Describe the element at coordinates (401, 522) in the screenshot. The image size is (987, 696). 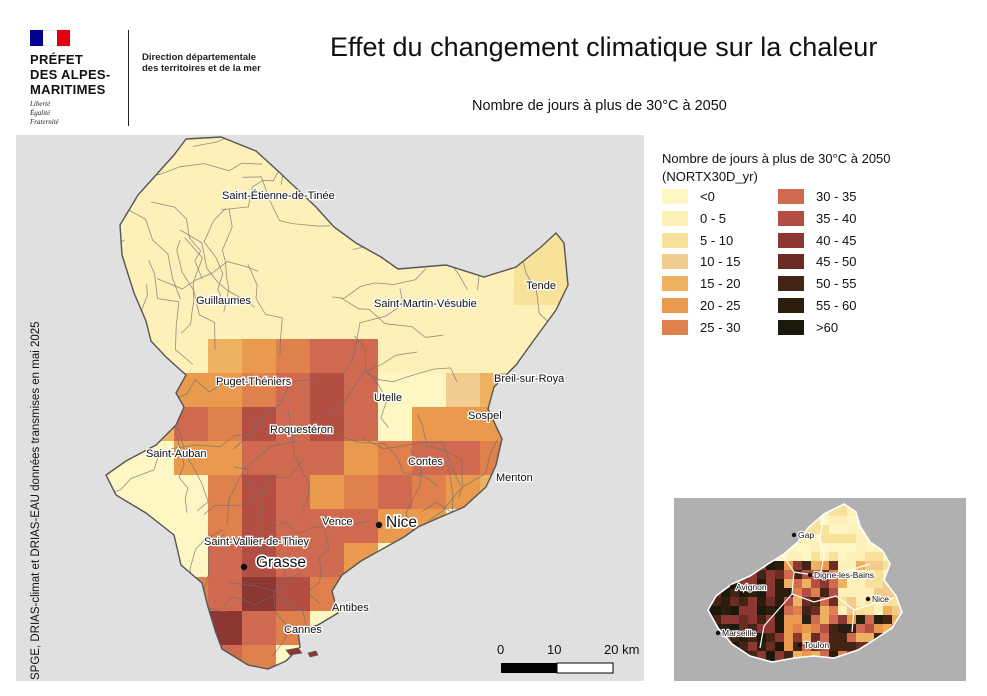
I see `place-label: Nice` at that location.